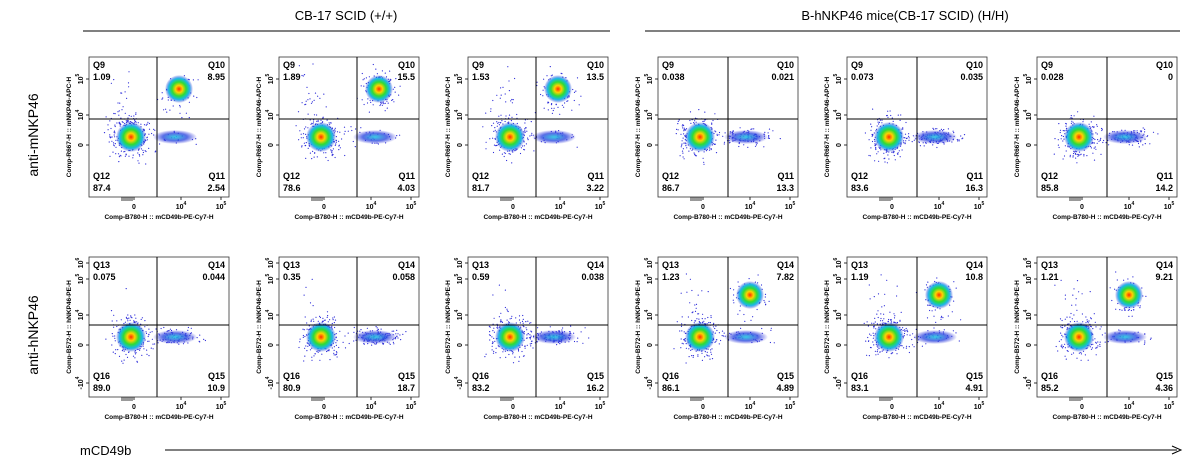 This screenshot has height=462, width=1197. Describe the element at coordinates (481, 77) in the screenshot. I see `quadrant-value-upper-left: 1.53` at that location.